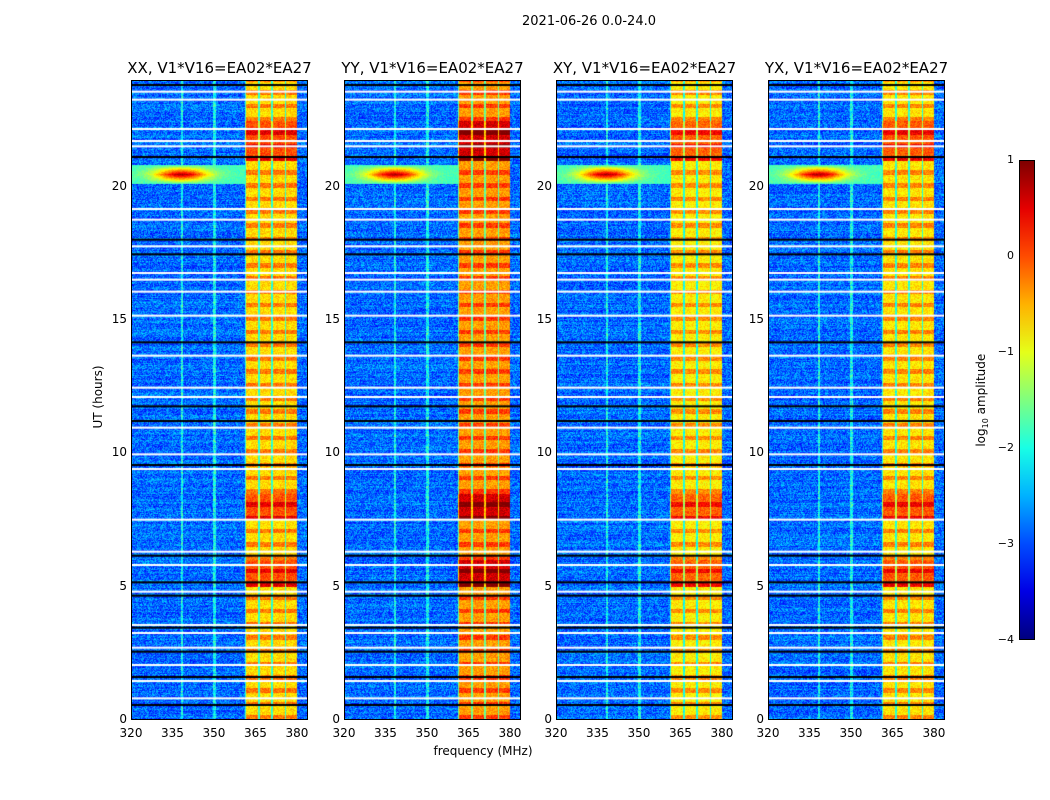  What do you see at coordinates (644, 68) in the screenshot?
I see `panel-title: XY, V1*V16=EA02*EA27` at bounding box center [644, 68].